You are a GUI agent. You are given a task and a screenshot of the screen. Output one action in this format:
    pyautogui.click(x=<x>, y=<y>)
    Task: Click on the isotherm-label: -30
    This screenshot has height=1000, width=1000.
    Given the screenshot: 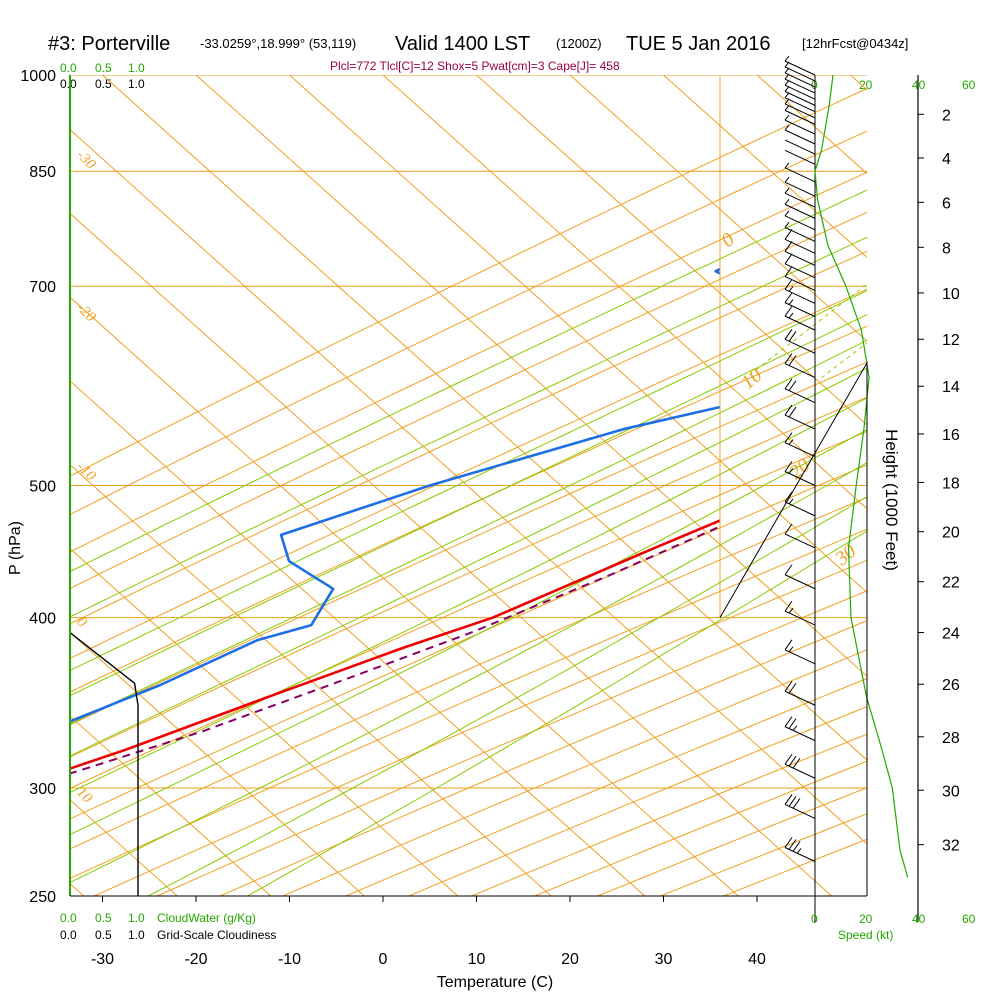 What is the action you would take?
    pyautogui.click(x=86, y=160)
    